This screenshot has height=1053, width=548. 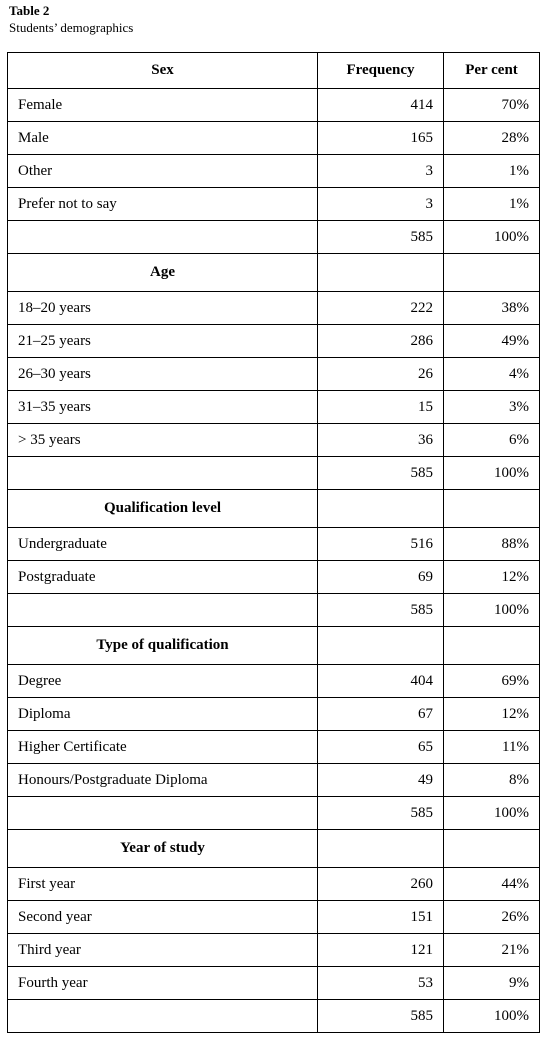 I want to click on table-row: 21–25 years 286 49%, so click(x=273, y=341).